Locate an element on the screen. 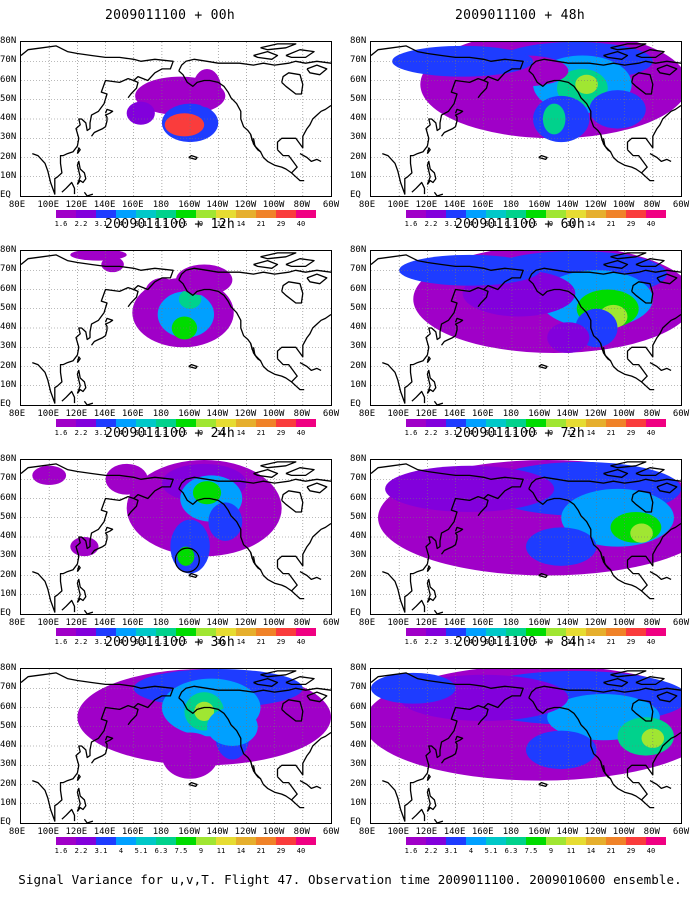 Image resolution: width=700 pixels, height=900 pixels. latitude-label: 60N is located at coordinates (358, 79).